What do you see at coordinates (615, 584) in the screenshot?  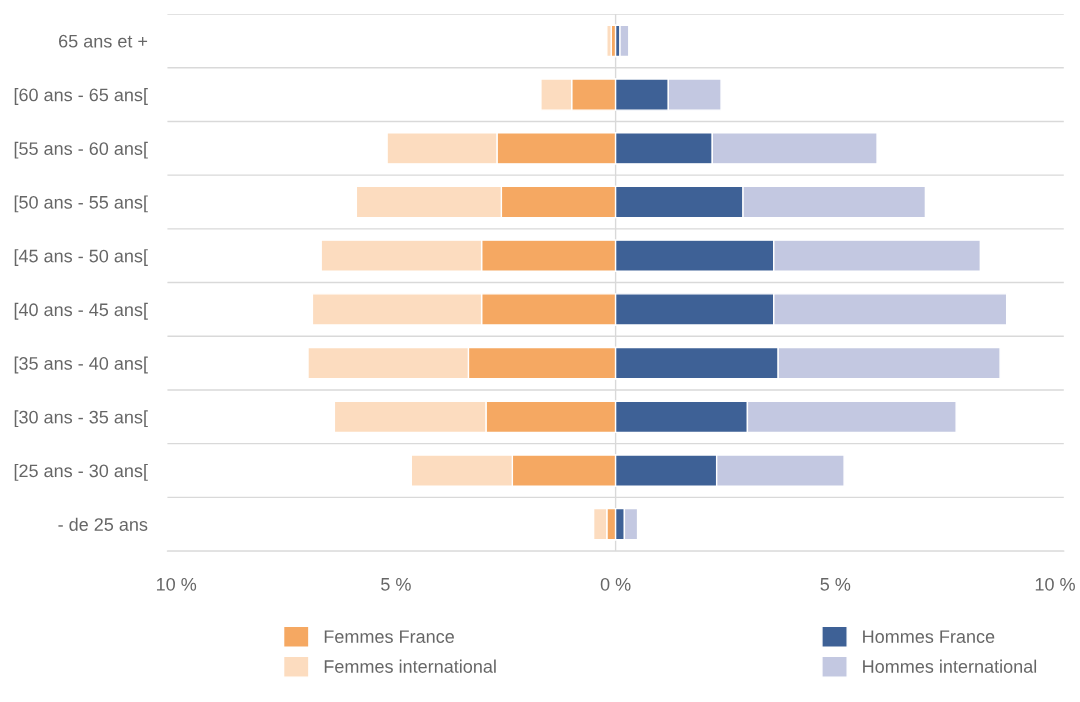 I see `x-tick-label: 0 %` at bounding box center [615, 584].